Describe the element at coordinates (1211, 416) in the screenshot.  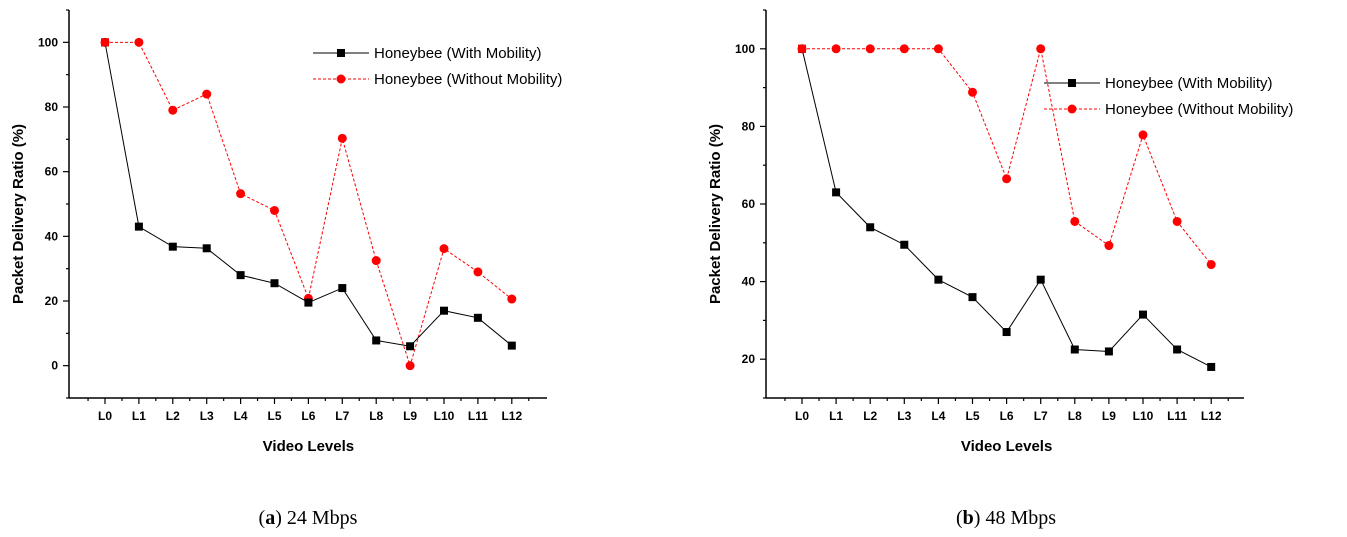
I see `x-tick-label: L12` at that location.